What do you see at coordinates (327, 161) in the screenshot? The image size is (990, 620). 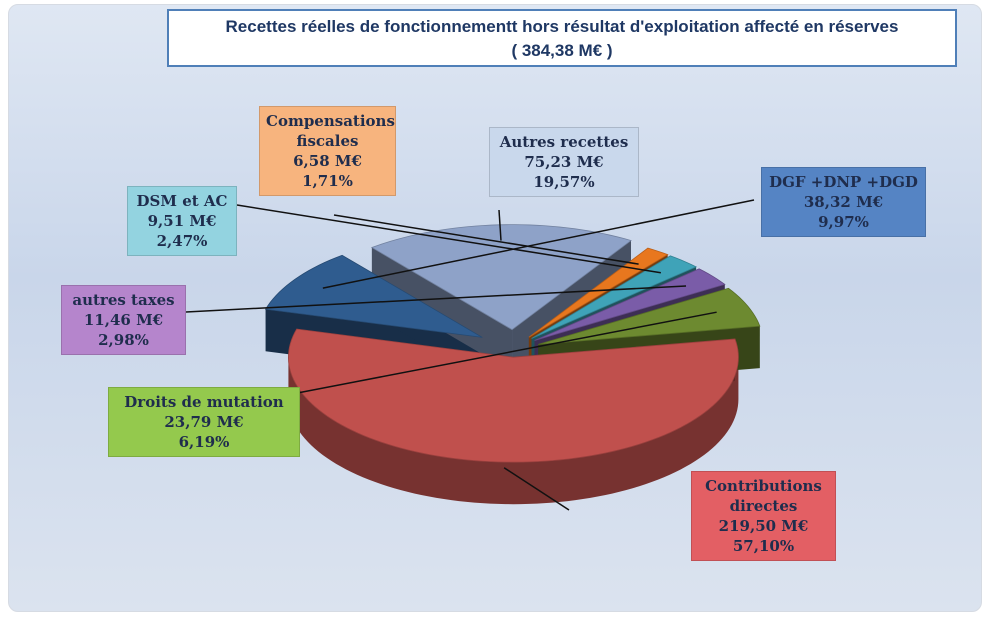 I see `label-value: 6,58 M€` at bounding box center [327, 161].